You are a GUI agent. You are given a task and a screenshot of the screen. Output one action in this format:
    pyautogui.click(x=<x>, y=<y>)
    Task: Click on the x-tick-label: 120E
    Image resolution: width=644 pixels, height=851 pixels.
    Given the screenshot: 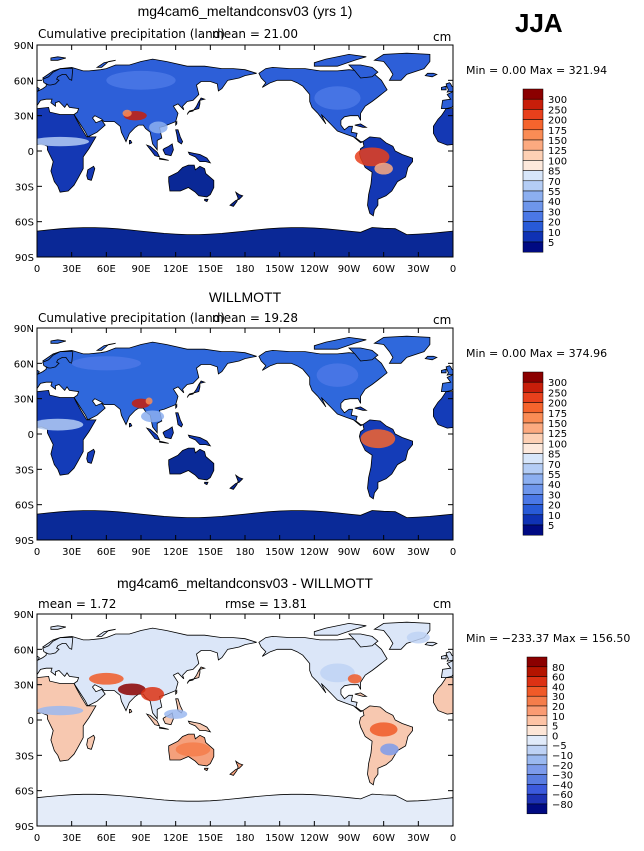 What is the action you would take?
    pyautogui.click(x=175, y=269)
    